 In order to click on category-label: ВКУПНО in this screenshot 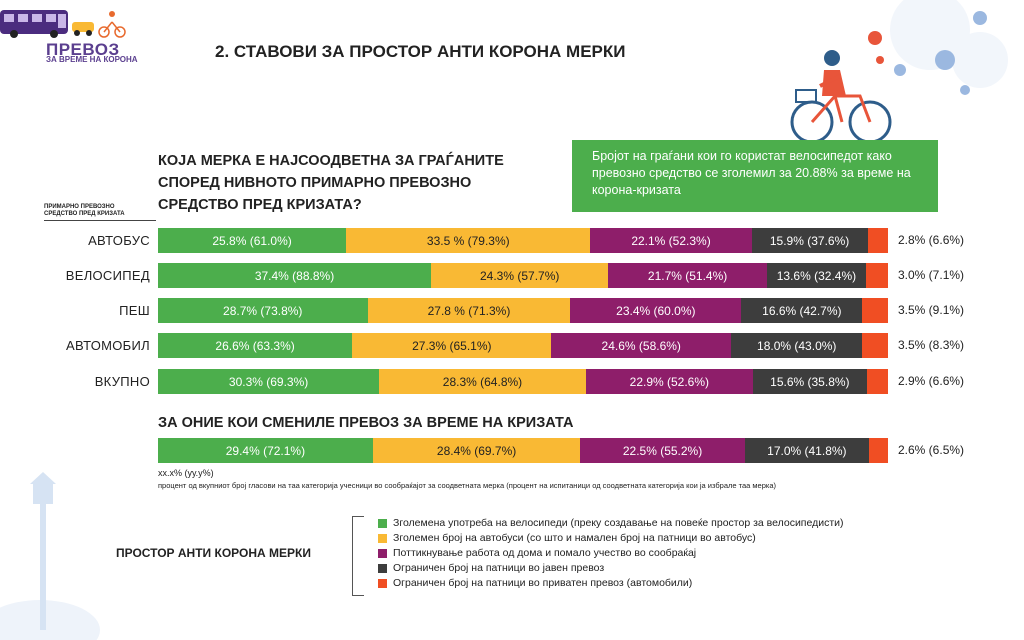, I will do `click(122, 381)`.